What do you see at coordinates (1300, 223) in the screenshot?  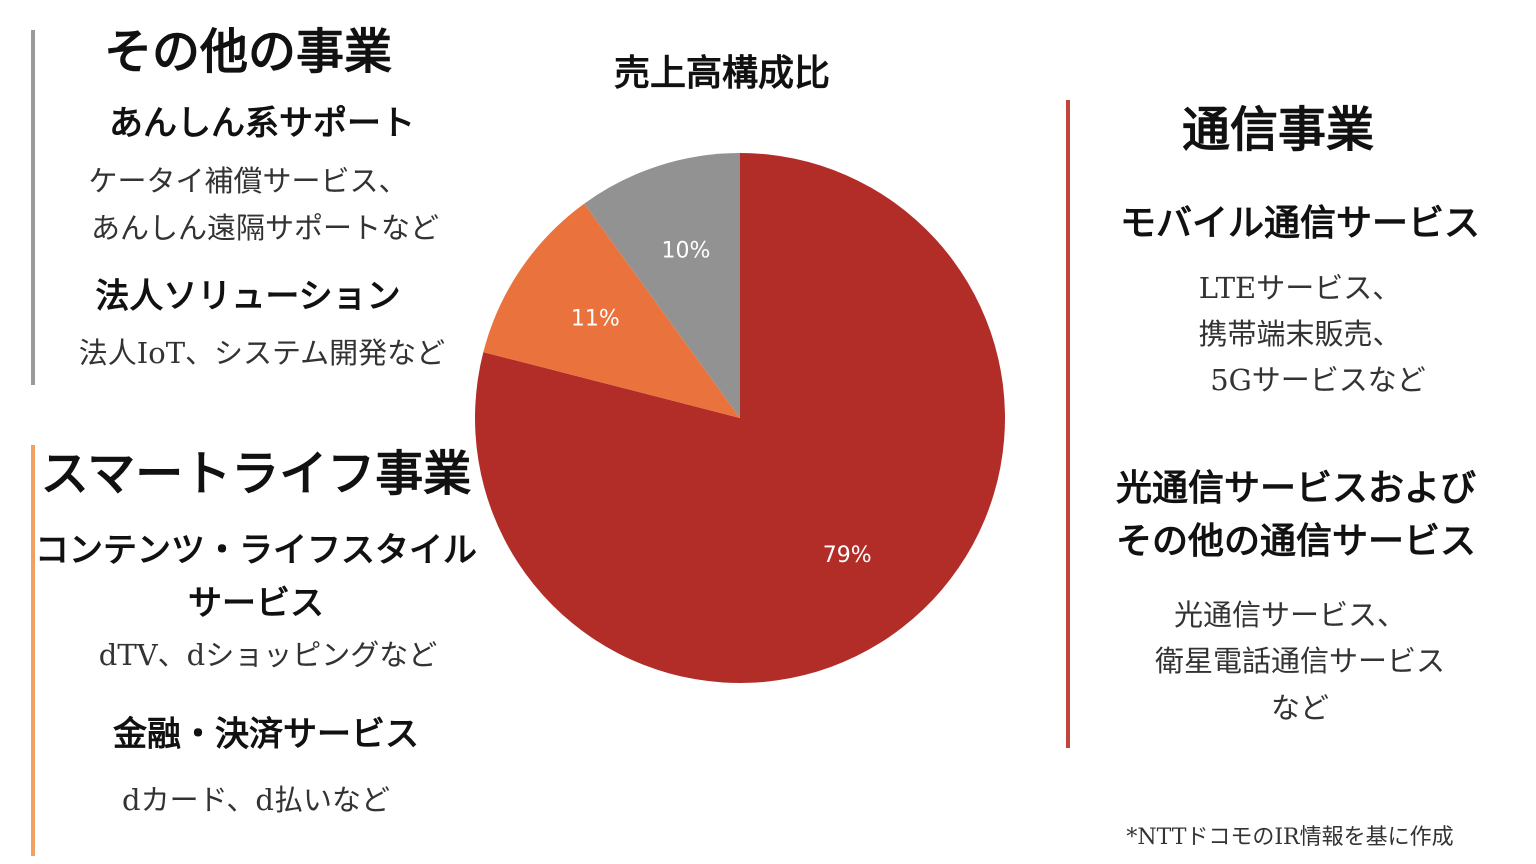 I see `item-heading: モバイル通信サービス` at bounding box center [1300, 223].